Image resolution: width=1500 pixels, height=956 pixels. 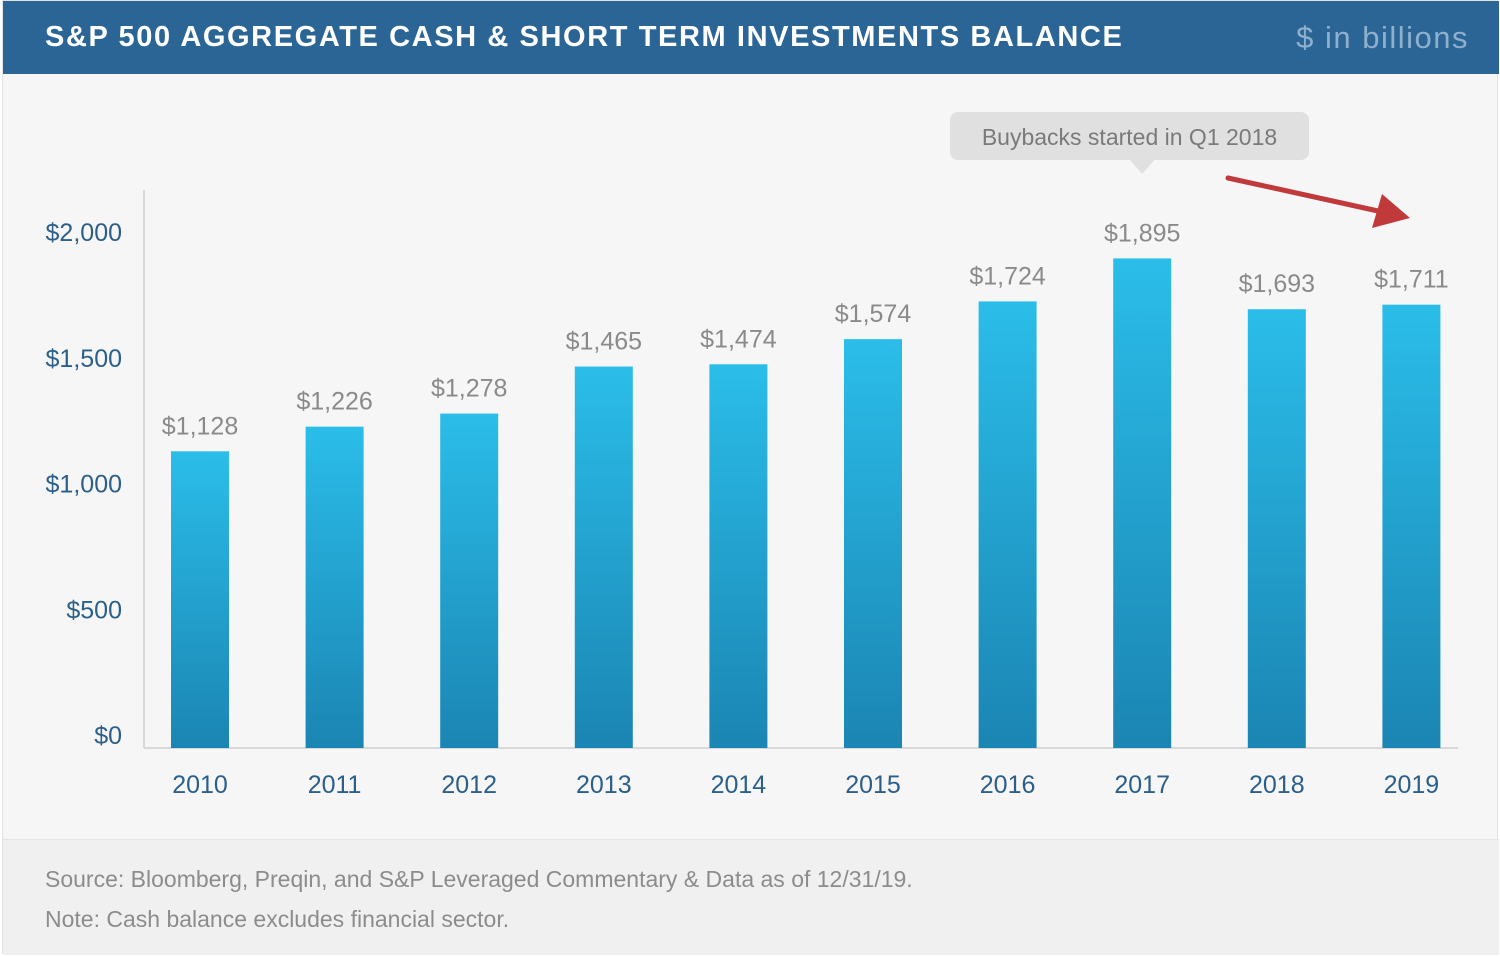 What do you see at coordinates (1412, 785) in the screenshot?
I see `x-tick-label: 2019` at bounding box center [1412, 785].